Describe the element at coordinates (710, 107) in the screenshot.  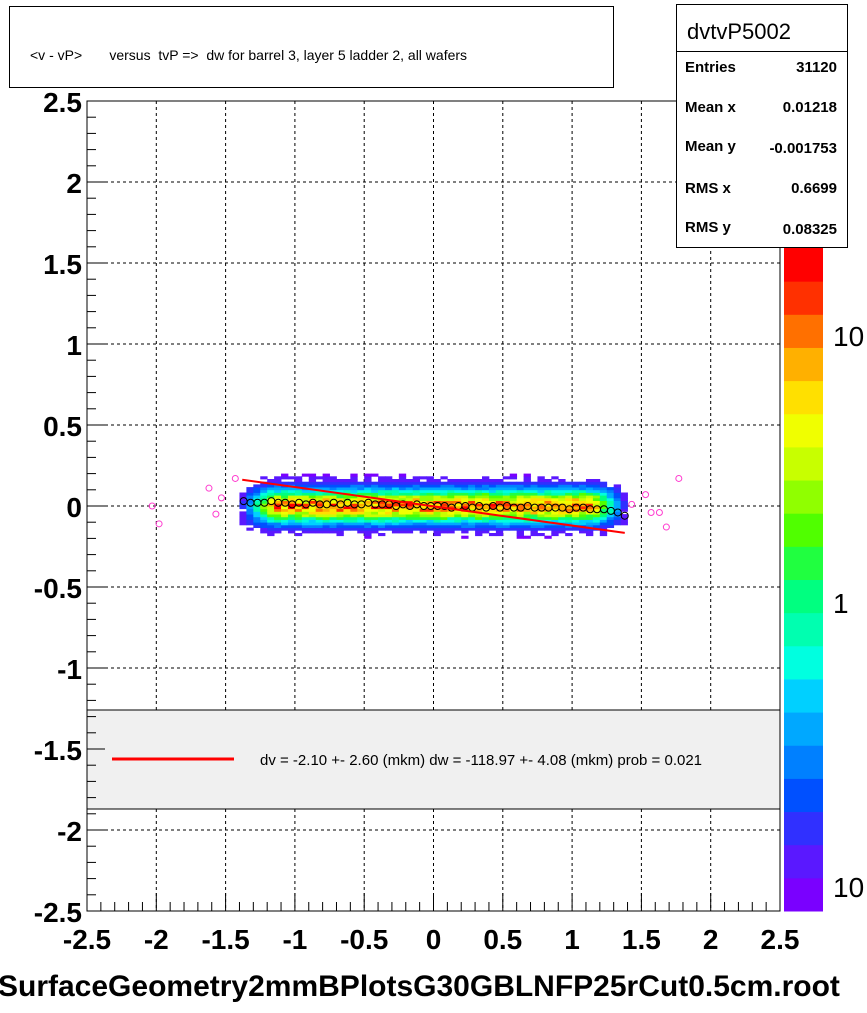
I see `stat-label-mean-x: Mean x` at that location.